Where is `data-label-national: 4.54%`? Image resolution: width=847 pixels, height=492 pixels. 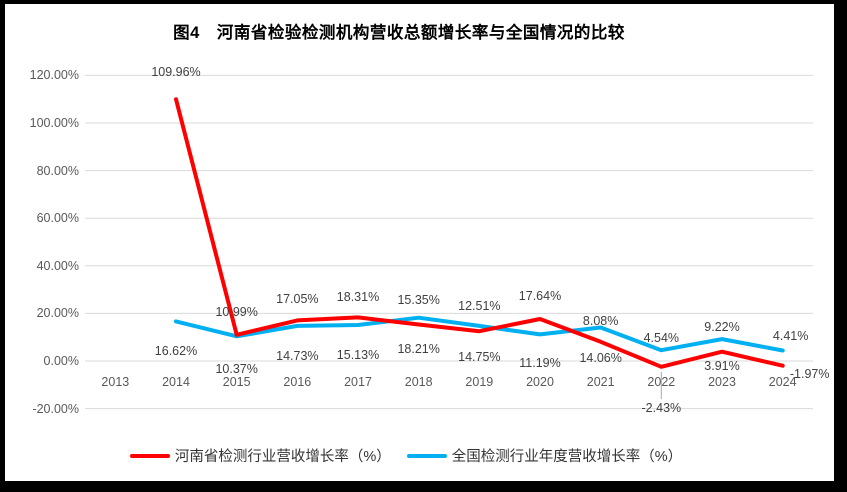
data-label-national: 4.54% is located at coordinates (661, 338).